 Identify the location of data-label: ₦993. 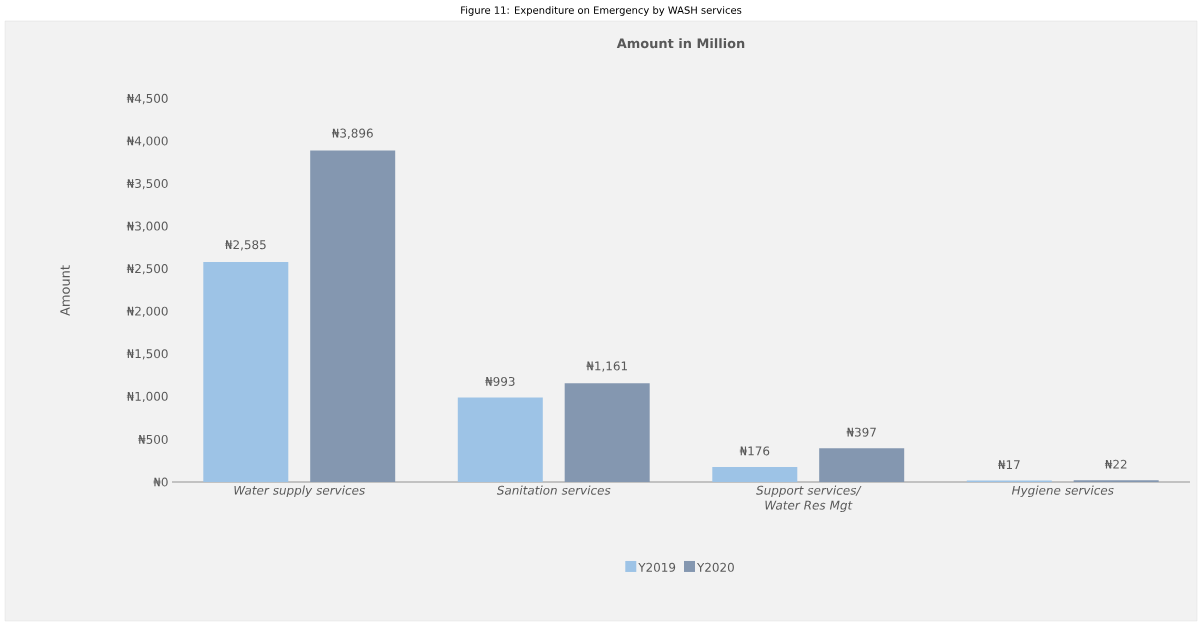
(500, 381).